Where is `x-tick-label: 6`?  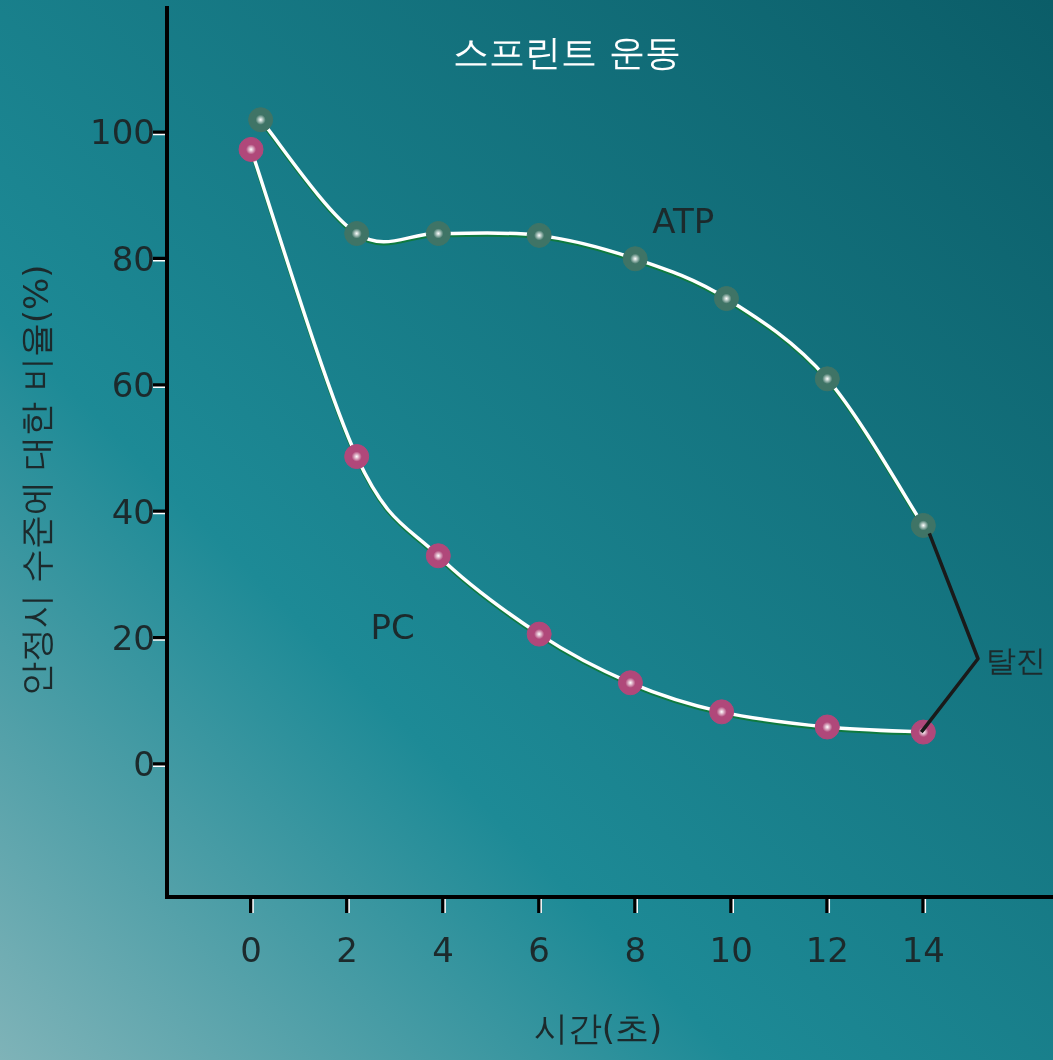 x-tick-label: 6 is located at coordinates (539, 950).